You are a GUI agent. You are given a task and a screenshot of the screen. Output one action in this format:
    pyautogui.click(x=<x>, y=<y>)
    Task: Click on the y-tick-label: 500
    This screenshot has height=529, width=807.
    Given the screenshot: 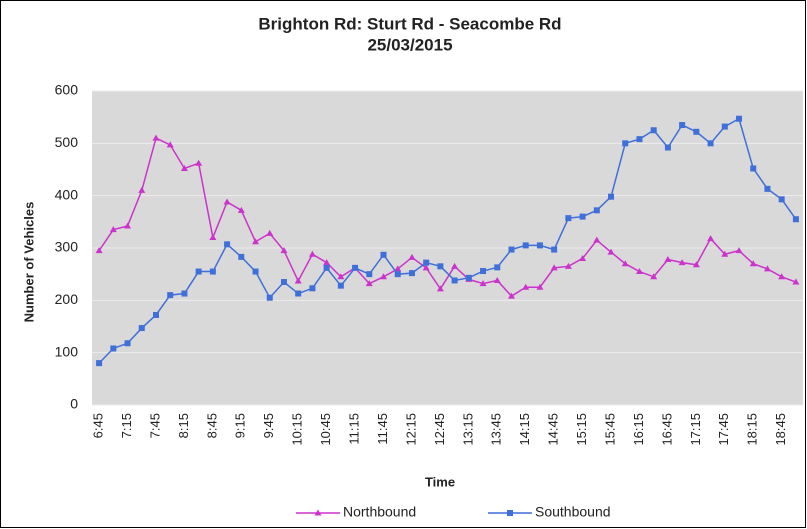 What is the action you would take?
    pyautogui.click(x=67, y=142)
    